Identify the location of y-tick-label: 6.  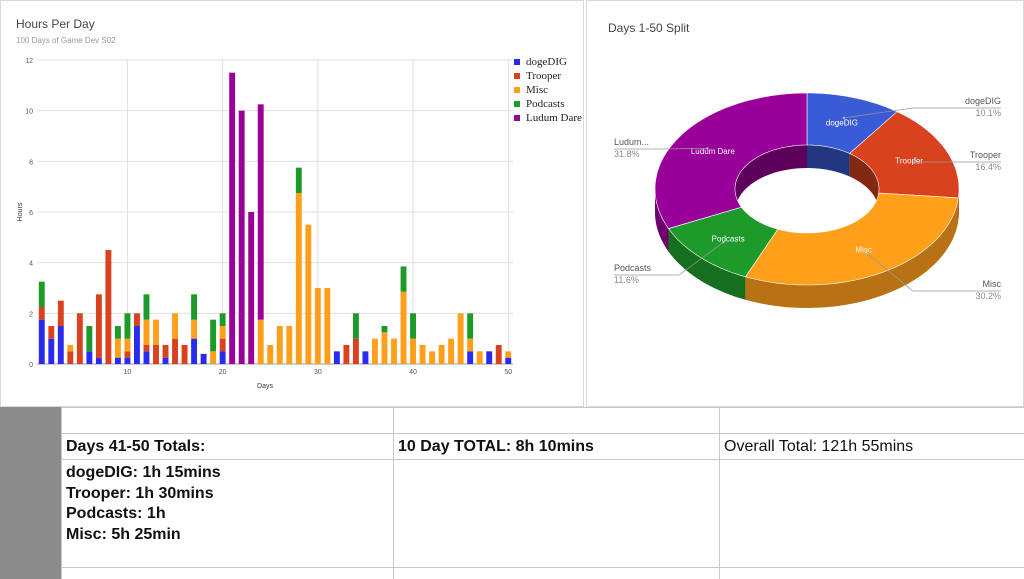
(31, 213).